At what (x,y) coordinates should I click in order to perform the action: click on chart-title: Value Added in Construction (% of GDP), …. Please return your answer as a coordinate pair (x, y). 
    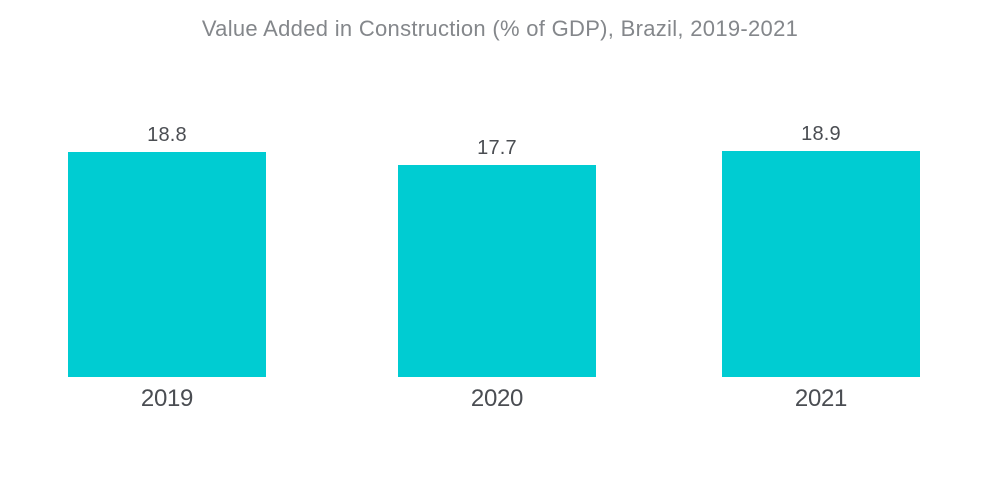
    Looking at the image, I should click on (500, 28).